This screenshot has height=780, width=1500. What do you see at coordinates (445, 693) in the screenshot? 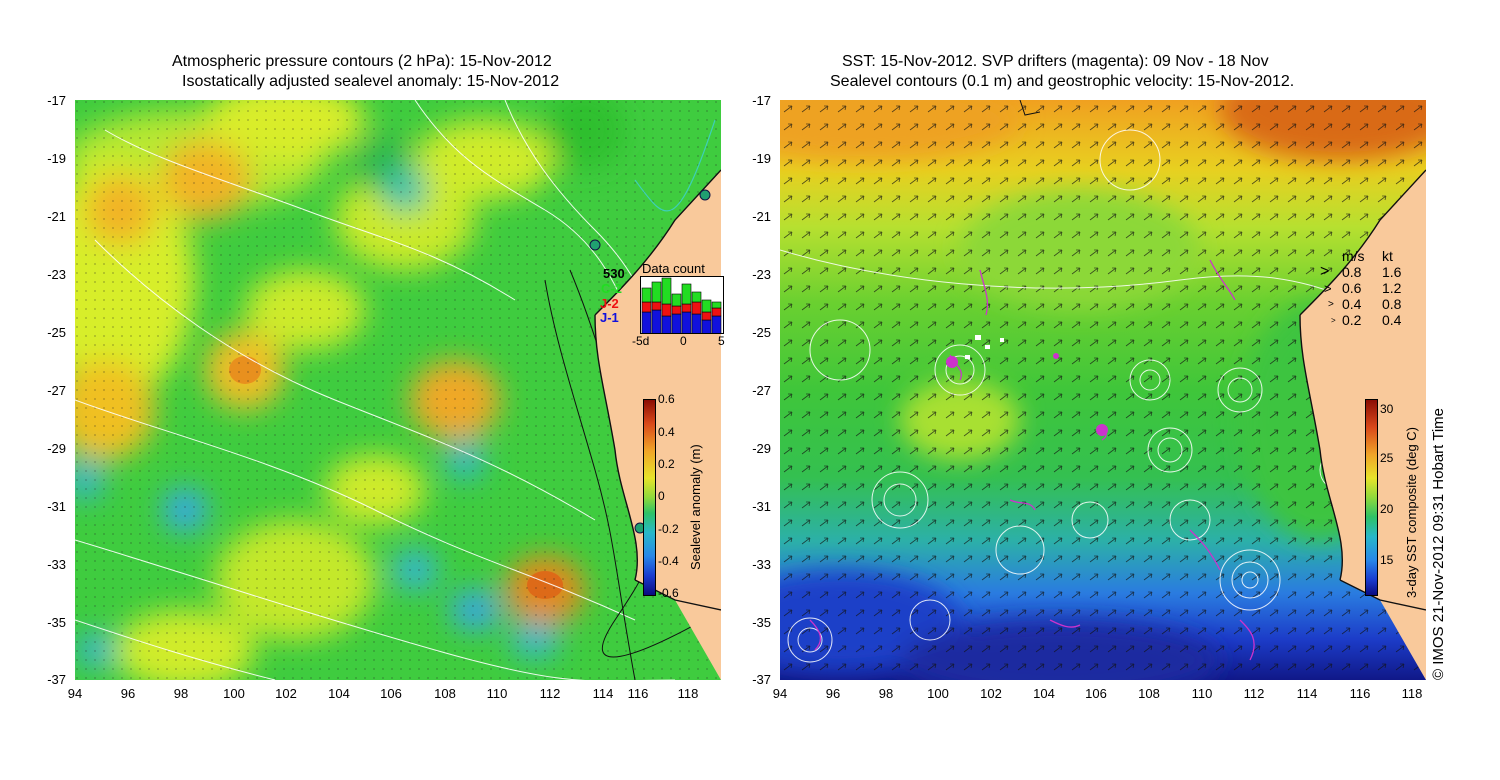
I see `left-x-tick: 108` at bounding box center [445, 693].